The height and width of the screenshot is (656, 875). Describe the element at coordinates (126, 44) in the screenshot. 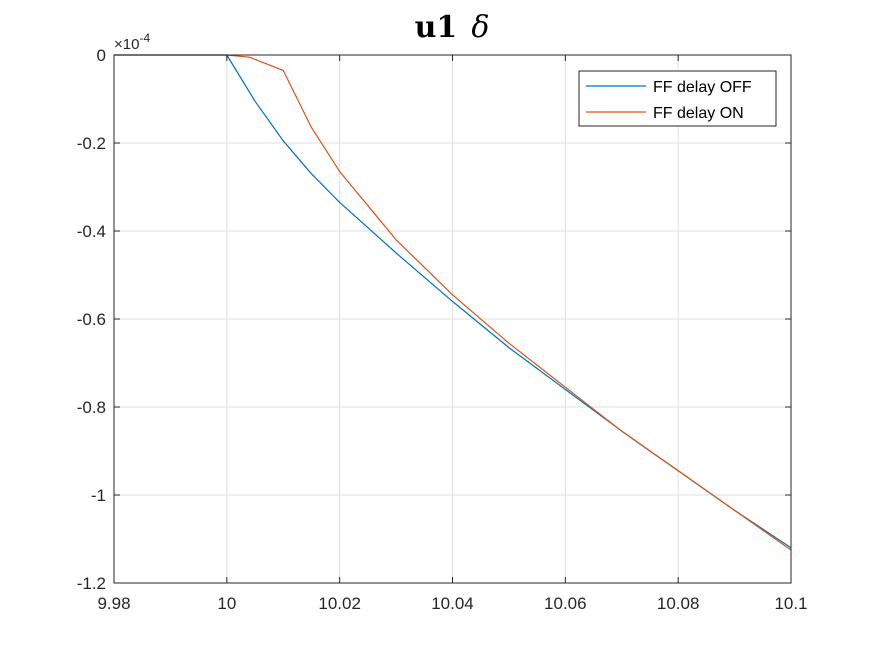

I see `y-exponent-base: ×10` at that location.